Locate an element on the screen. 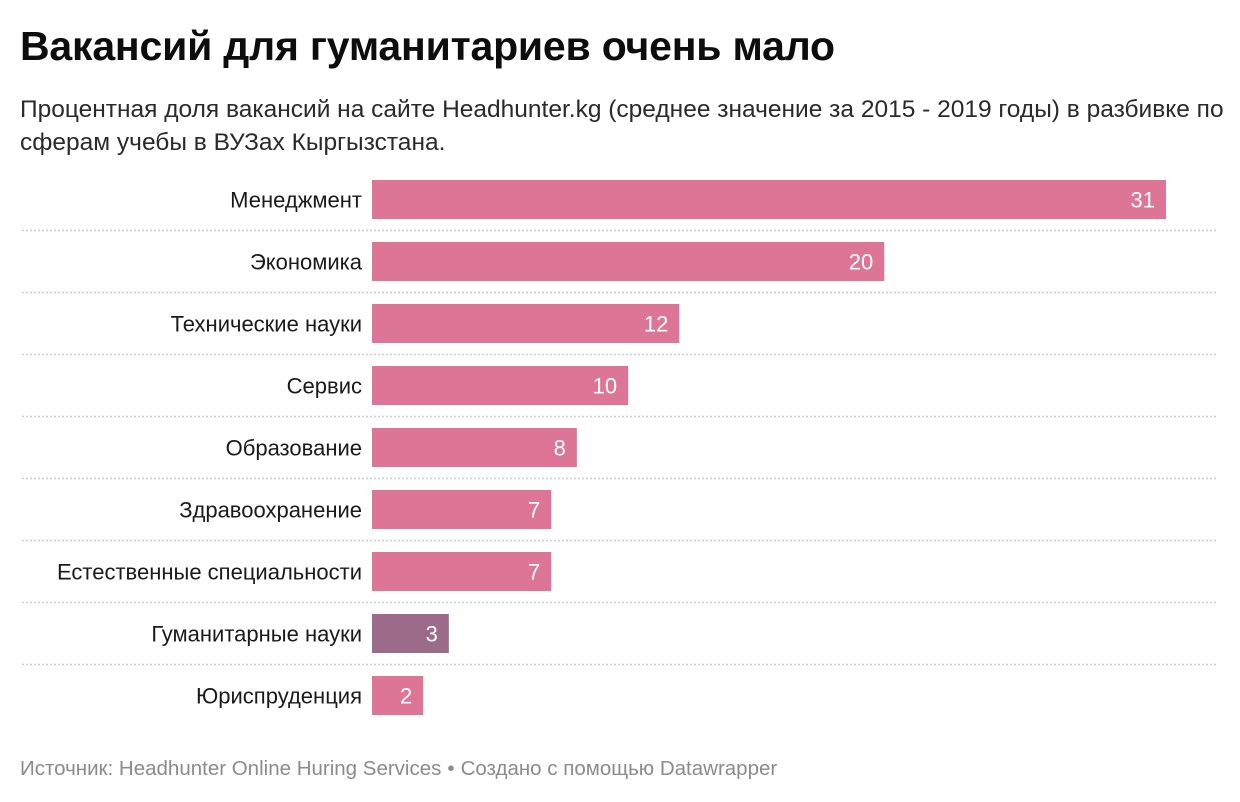 The height and width of the screenshot is (802, 1240). value-label: 3 is located at coordinates (432, 634).